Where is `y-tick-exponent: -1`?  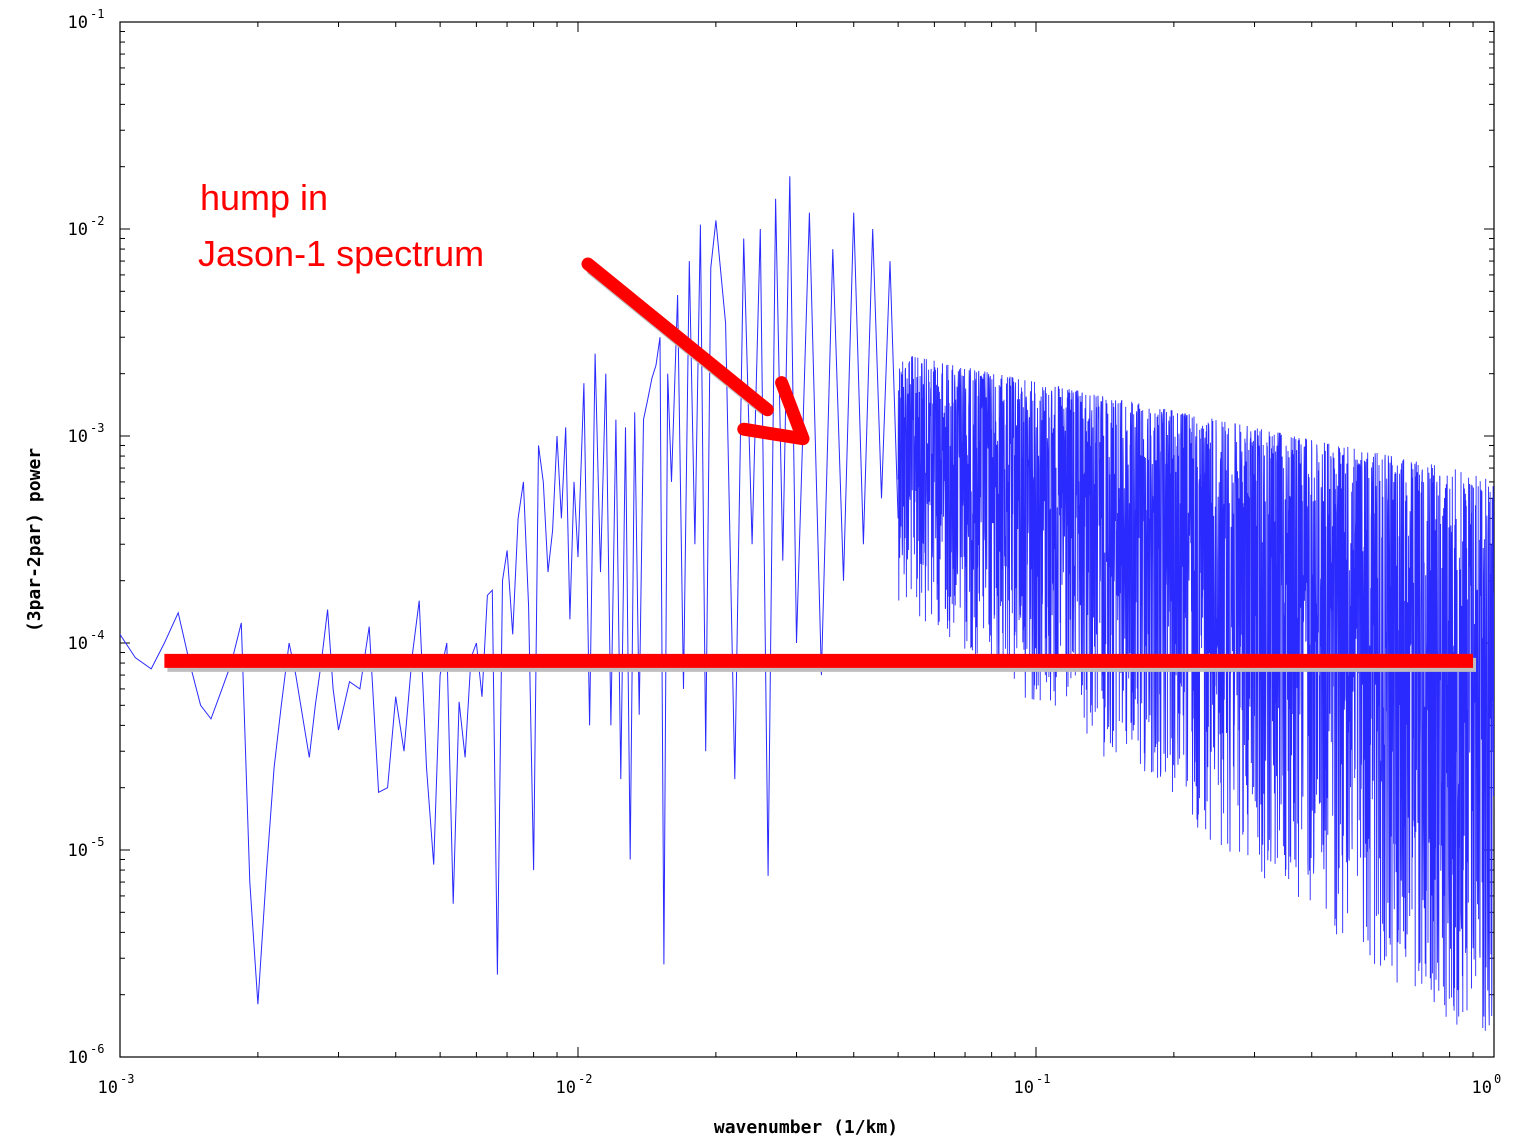
y-tick-exponent: -1 is located at coordinates (97, 14).